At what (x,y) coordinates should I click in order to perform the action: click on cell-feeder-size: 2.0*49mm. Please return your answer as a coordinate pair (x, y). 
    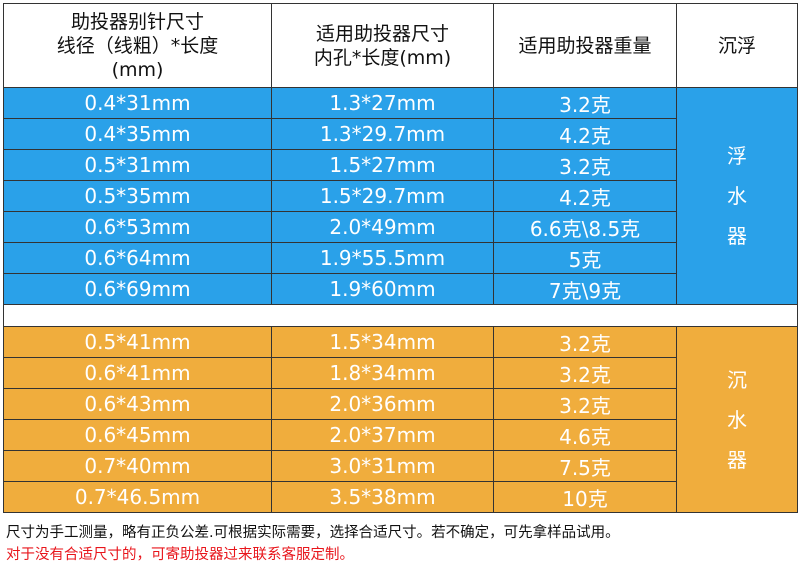
    Looking at the image, I should click on (382, 227).